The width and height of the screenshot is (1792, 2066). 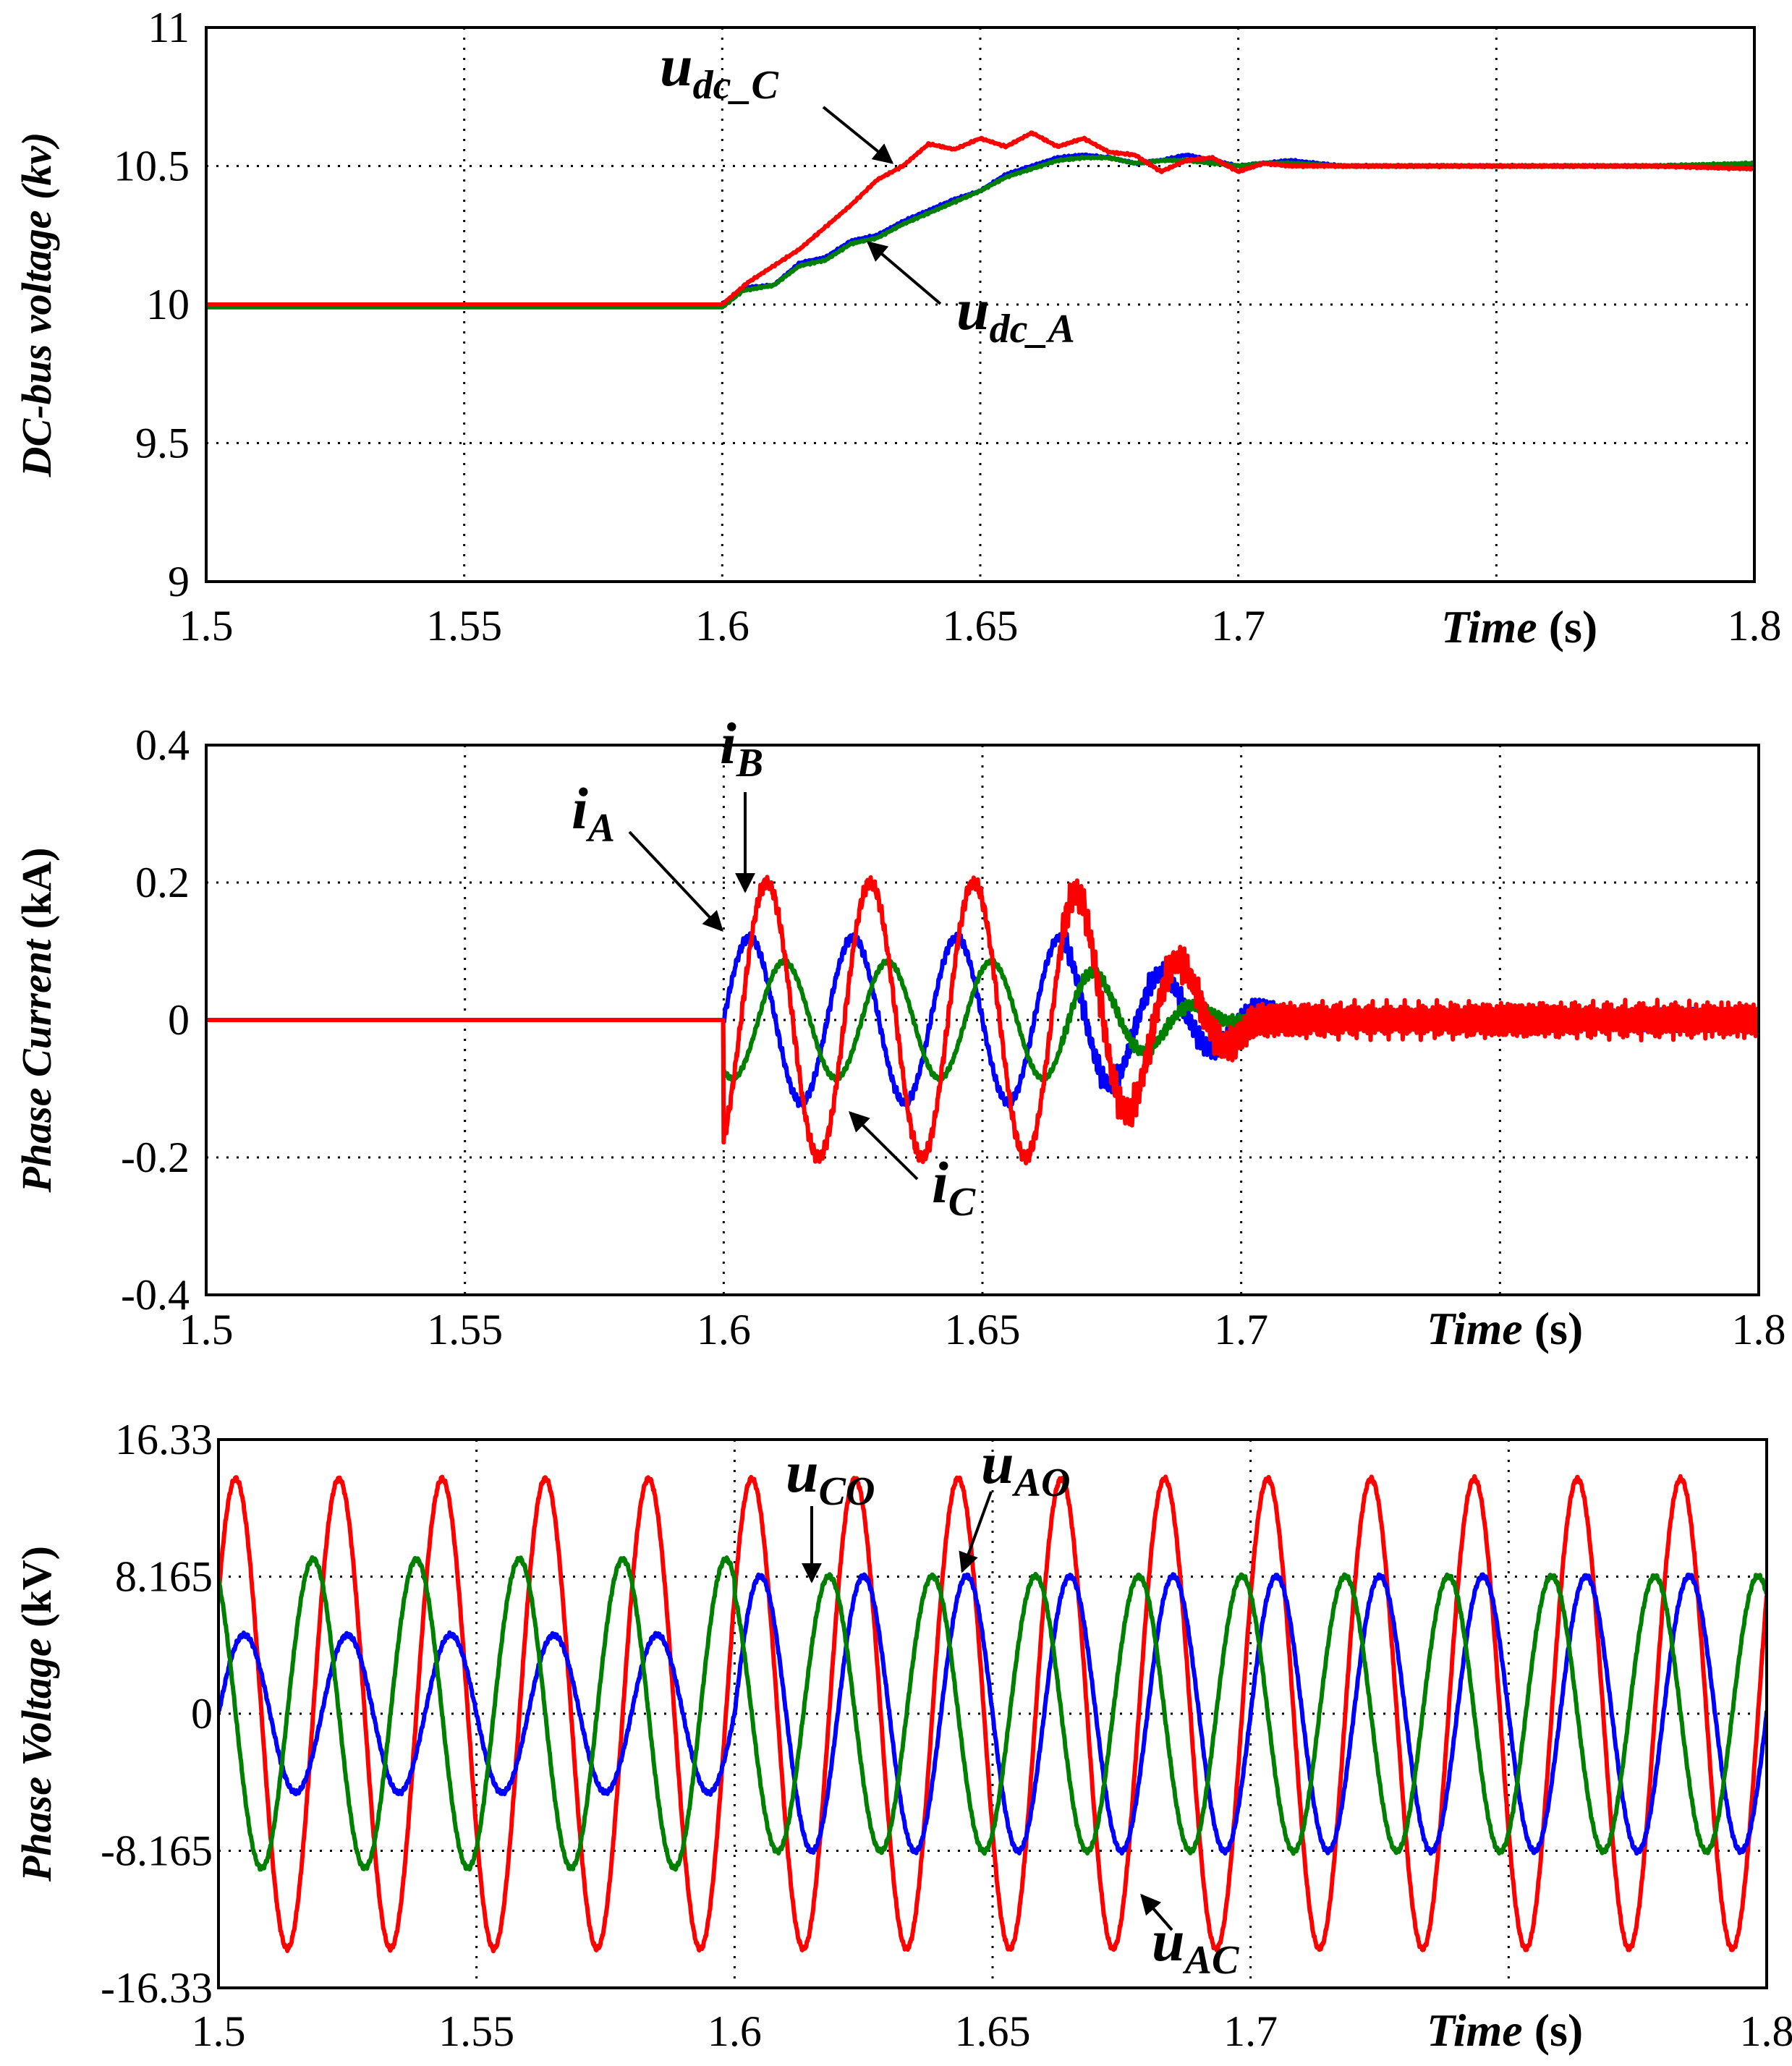 What do you see at coordinates (593, 813) in the screenshot?
I see `annotation-i-a: iA` at bounding box center [593, 813].